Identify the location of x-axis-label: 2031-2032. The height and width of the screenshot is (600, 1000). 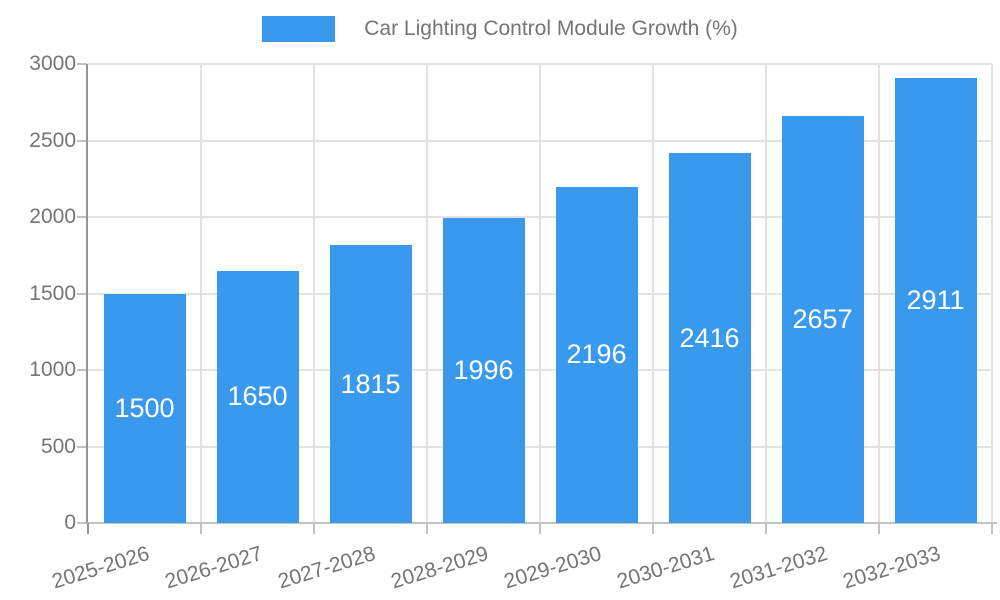
(779, 568).